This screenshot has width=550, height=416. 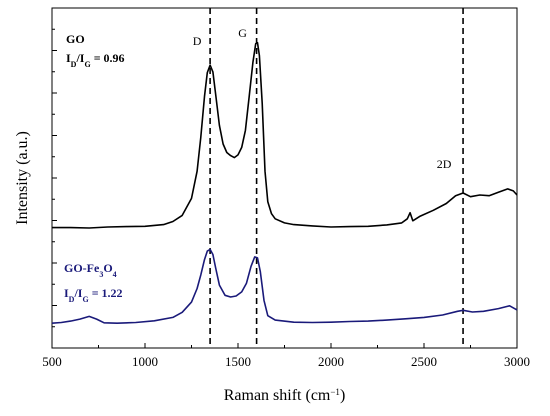 What do you see at coordinates (75, 39) in the screenshot?
I see `series-label-go: GO` at bounding box center [75, 39].